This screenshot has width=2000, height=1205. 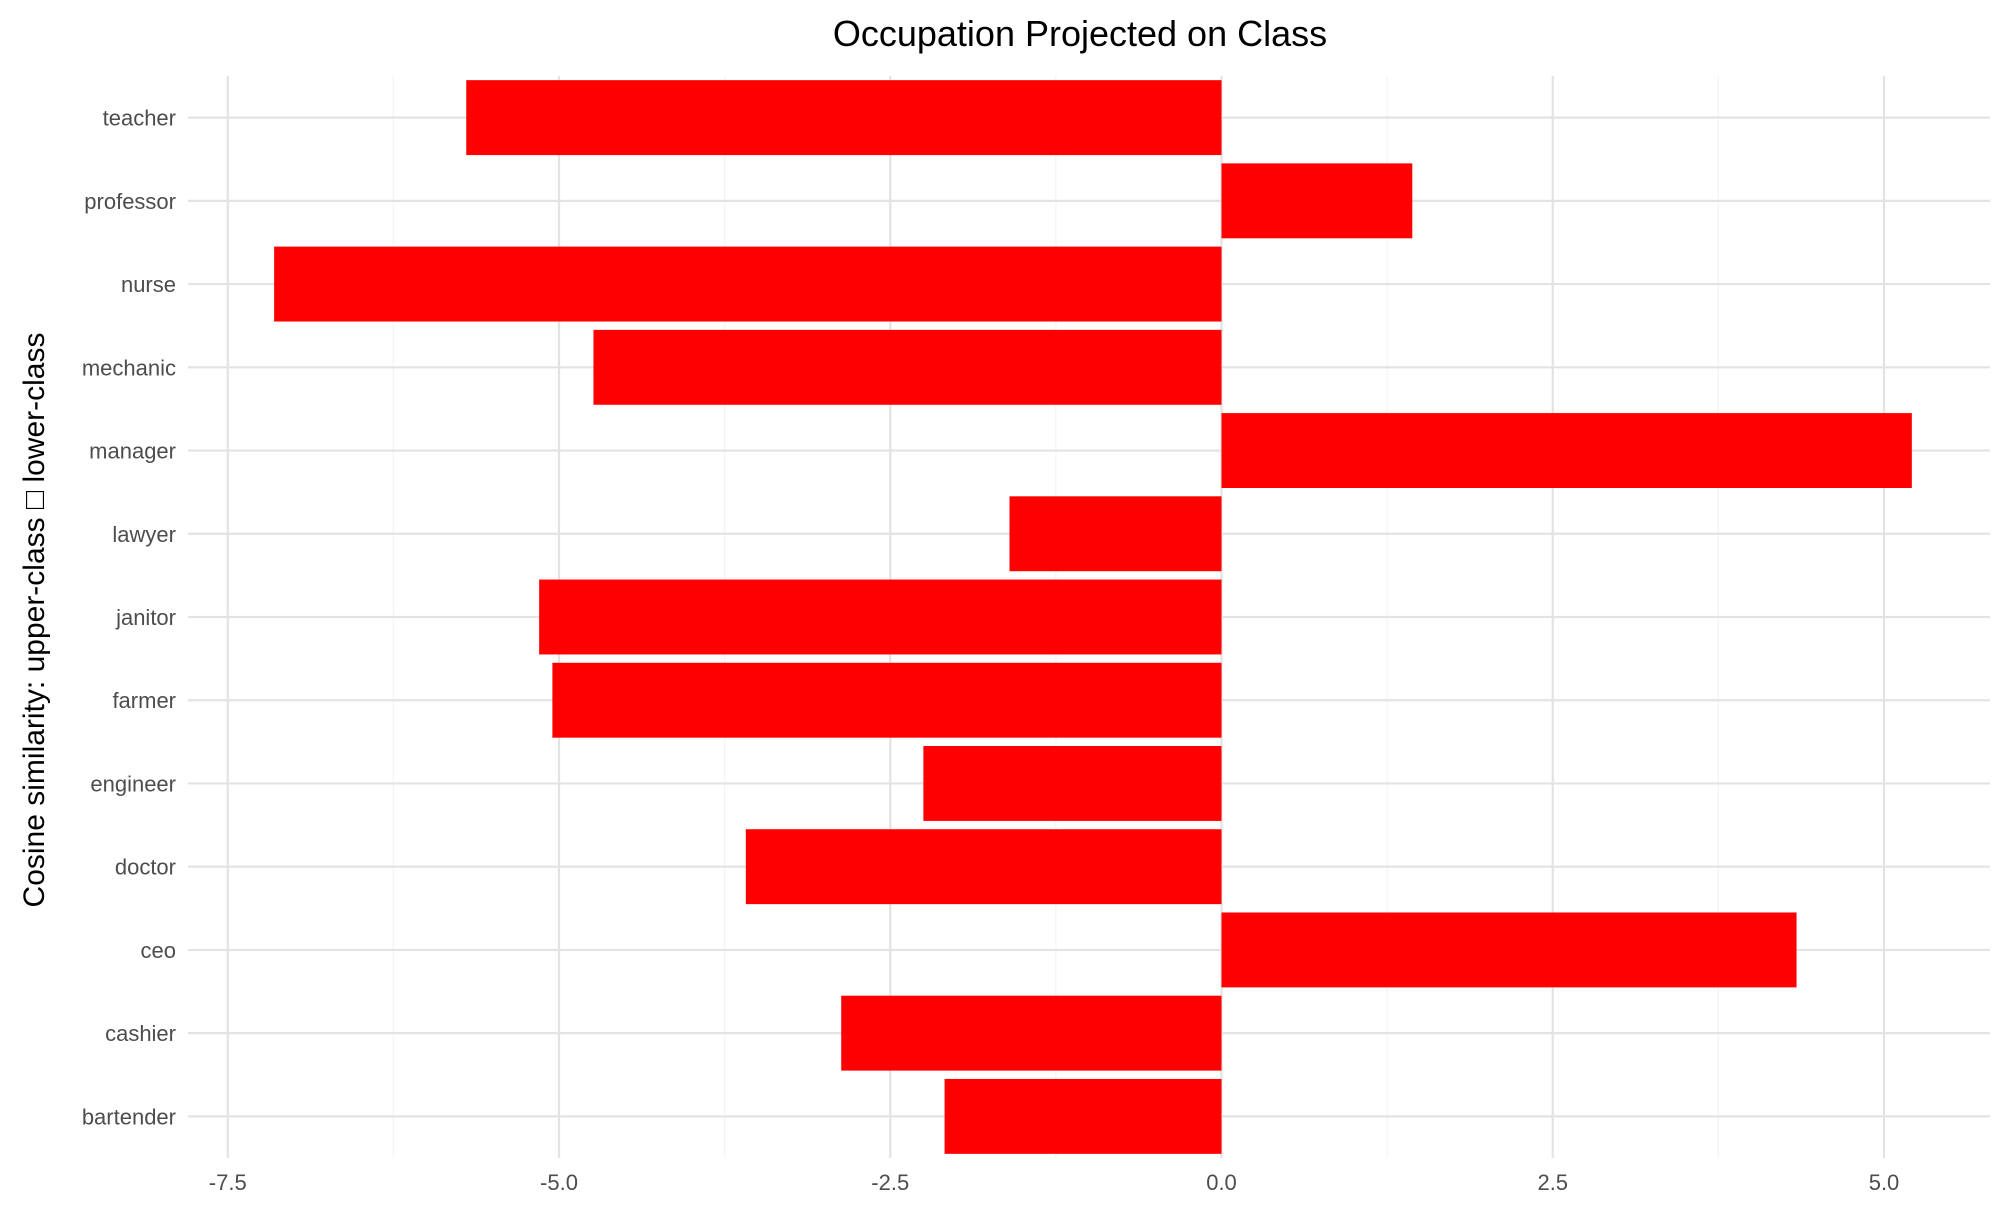 I want to click on y-tick-label: janitor, so click(x=145, y=617).